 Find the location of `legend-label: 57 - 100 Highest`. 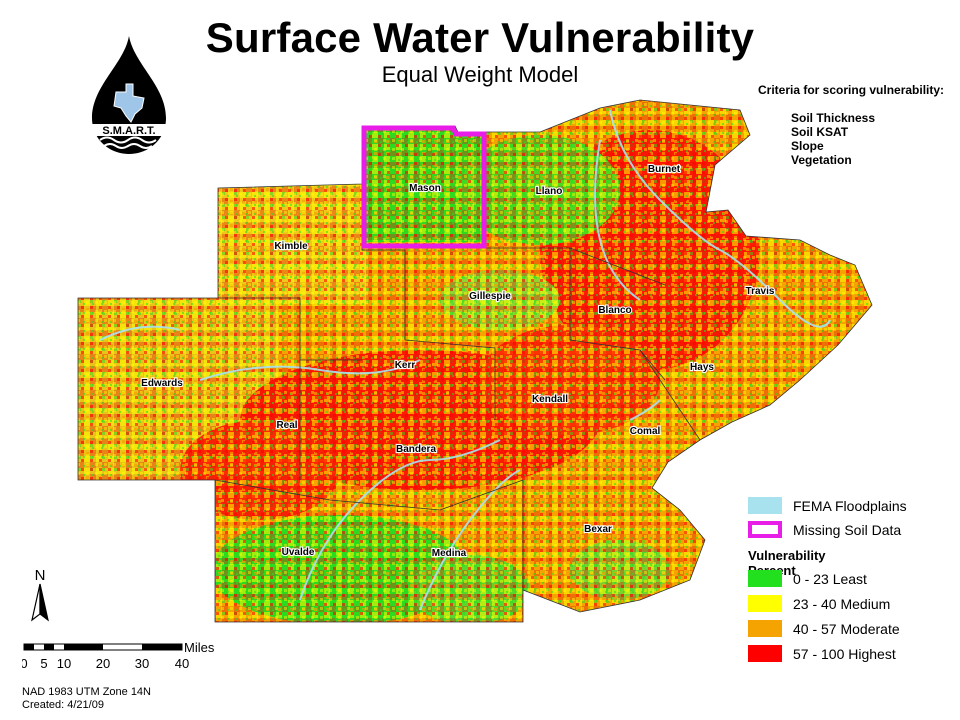

legend-label: 57 - 100 Highest is located at coordinates (844, 654).